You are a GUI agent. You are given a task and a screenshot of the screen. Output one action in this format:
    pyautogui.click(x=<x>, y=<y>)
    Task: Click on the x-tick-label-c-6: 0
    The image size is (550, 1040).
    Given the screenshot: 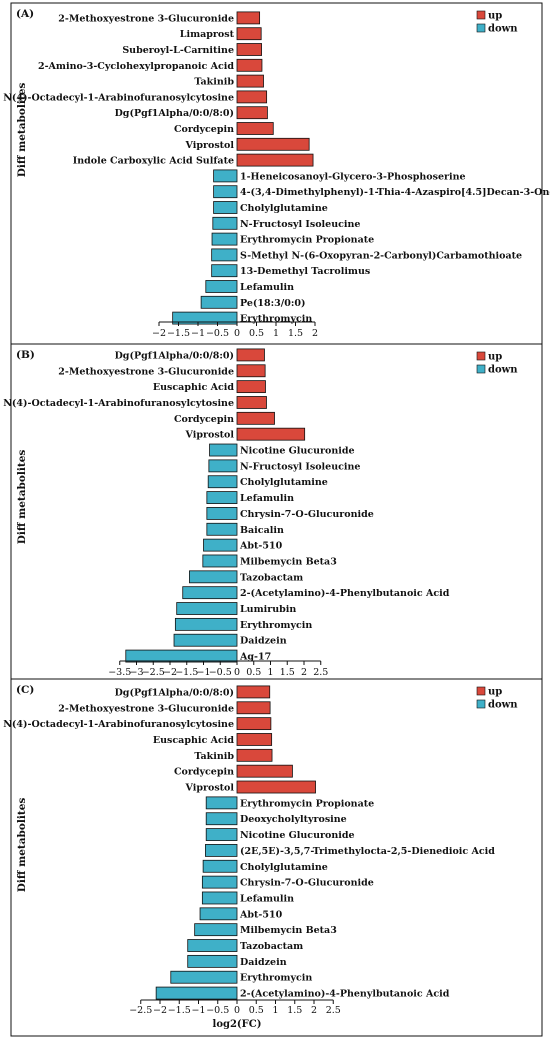 What is the action you would take?
    pyautogui.click(x=237, y=1010)
    